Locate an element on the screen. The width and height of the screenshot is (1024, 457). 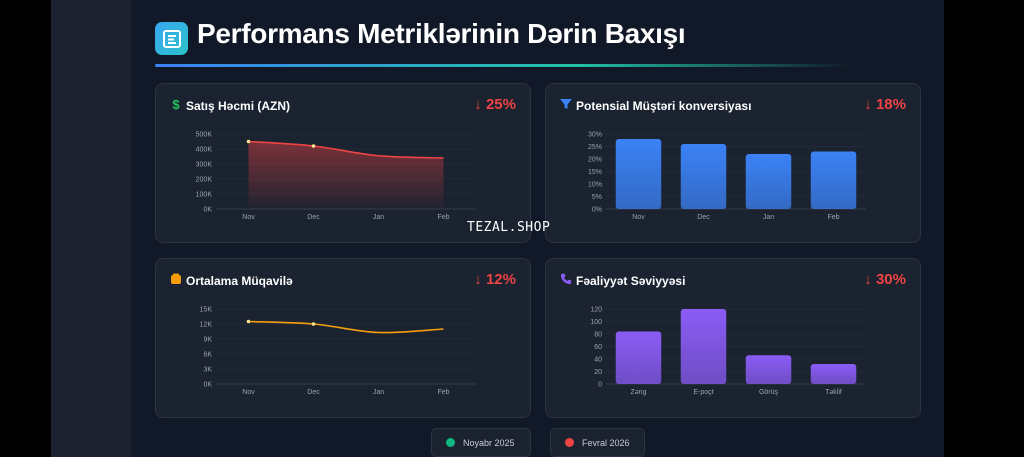
y-tick-label: 9K is located at coordinates (207, 340).